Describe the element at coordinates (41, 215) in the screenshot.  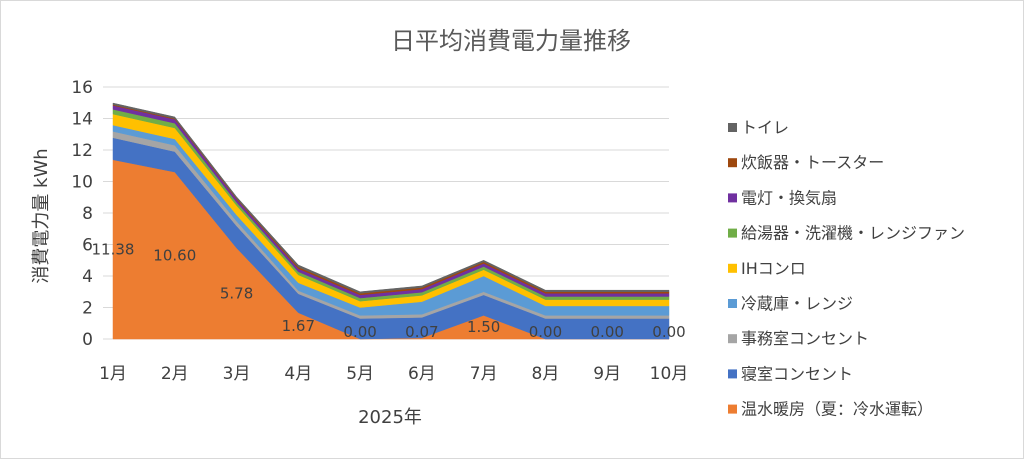
I see `y-axis-label: 消費電力量 kWh` at that location.